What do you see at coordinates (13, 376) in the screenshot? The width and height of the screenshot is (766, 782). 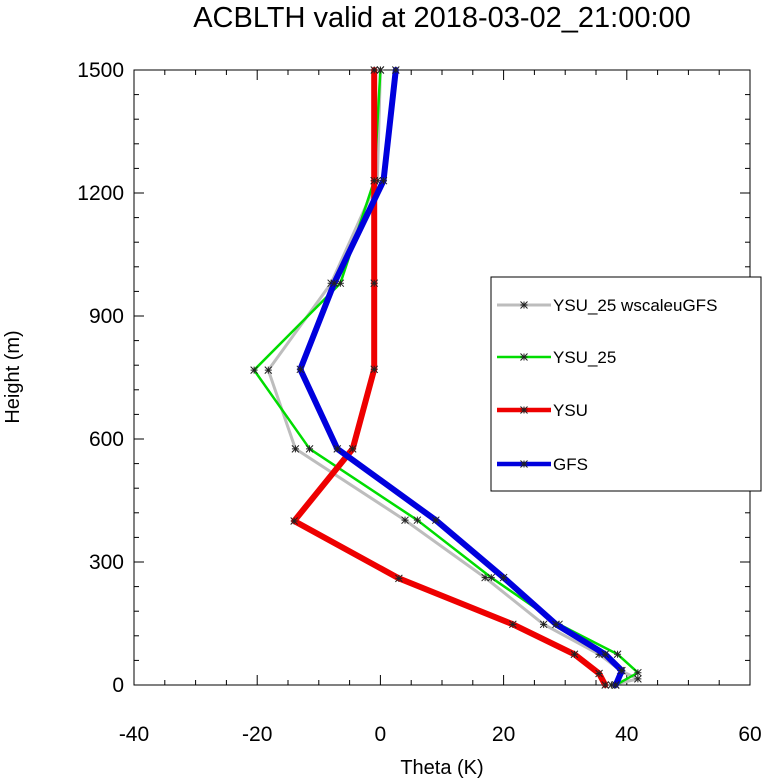 I see `y-axis-label: Height (m)` at bounding box center [13, 376].